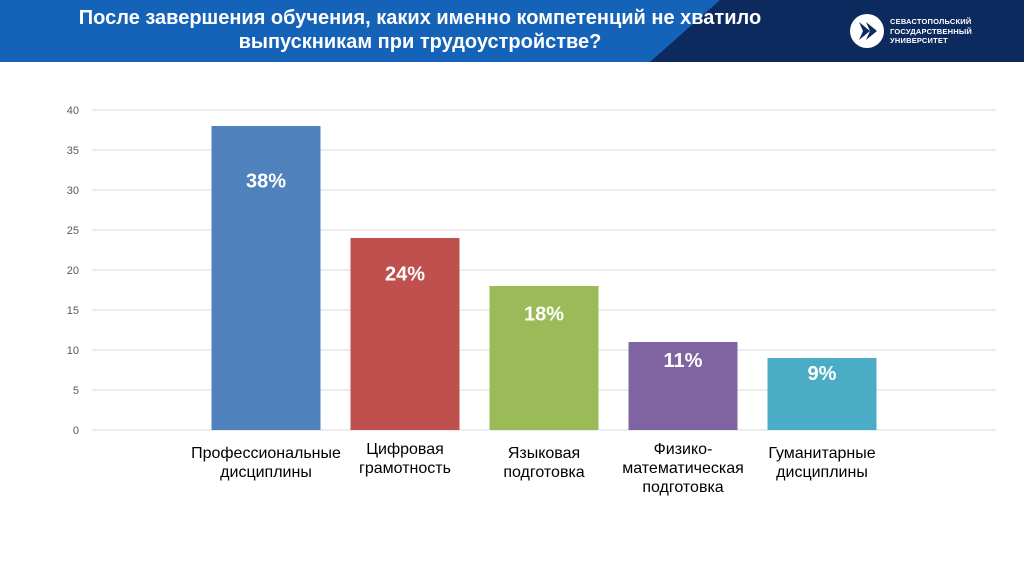 This screenshot has height=576, width=1024. Describe the element at coordinates (405, 459) in the screenshot. I see `x-tick-label: Цифровая грамотность` at that location.